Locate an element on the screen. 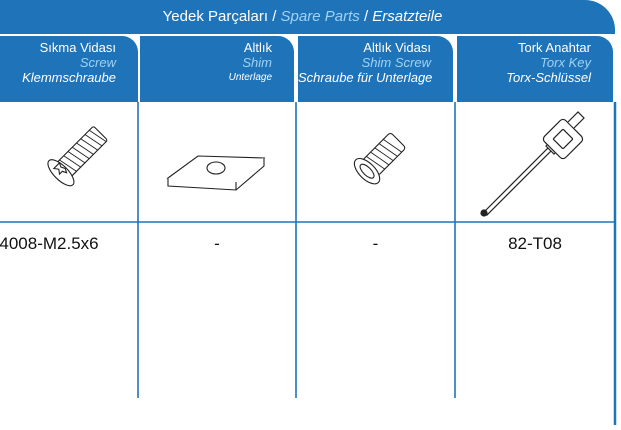 The height and width of the screenshot is (430, 621). part-code: 82-T08 is located at coordinates (535, 243).